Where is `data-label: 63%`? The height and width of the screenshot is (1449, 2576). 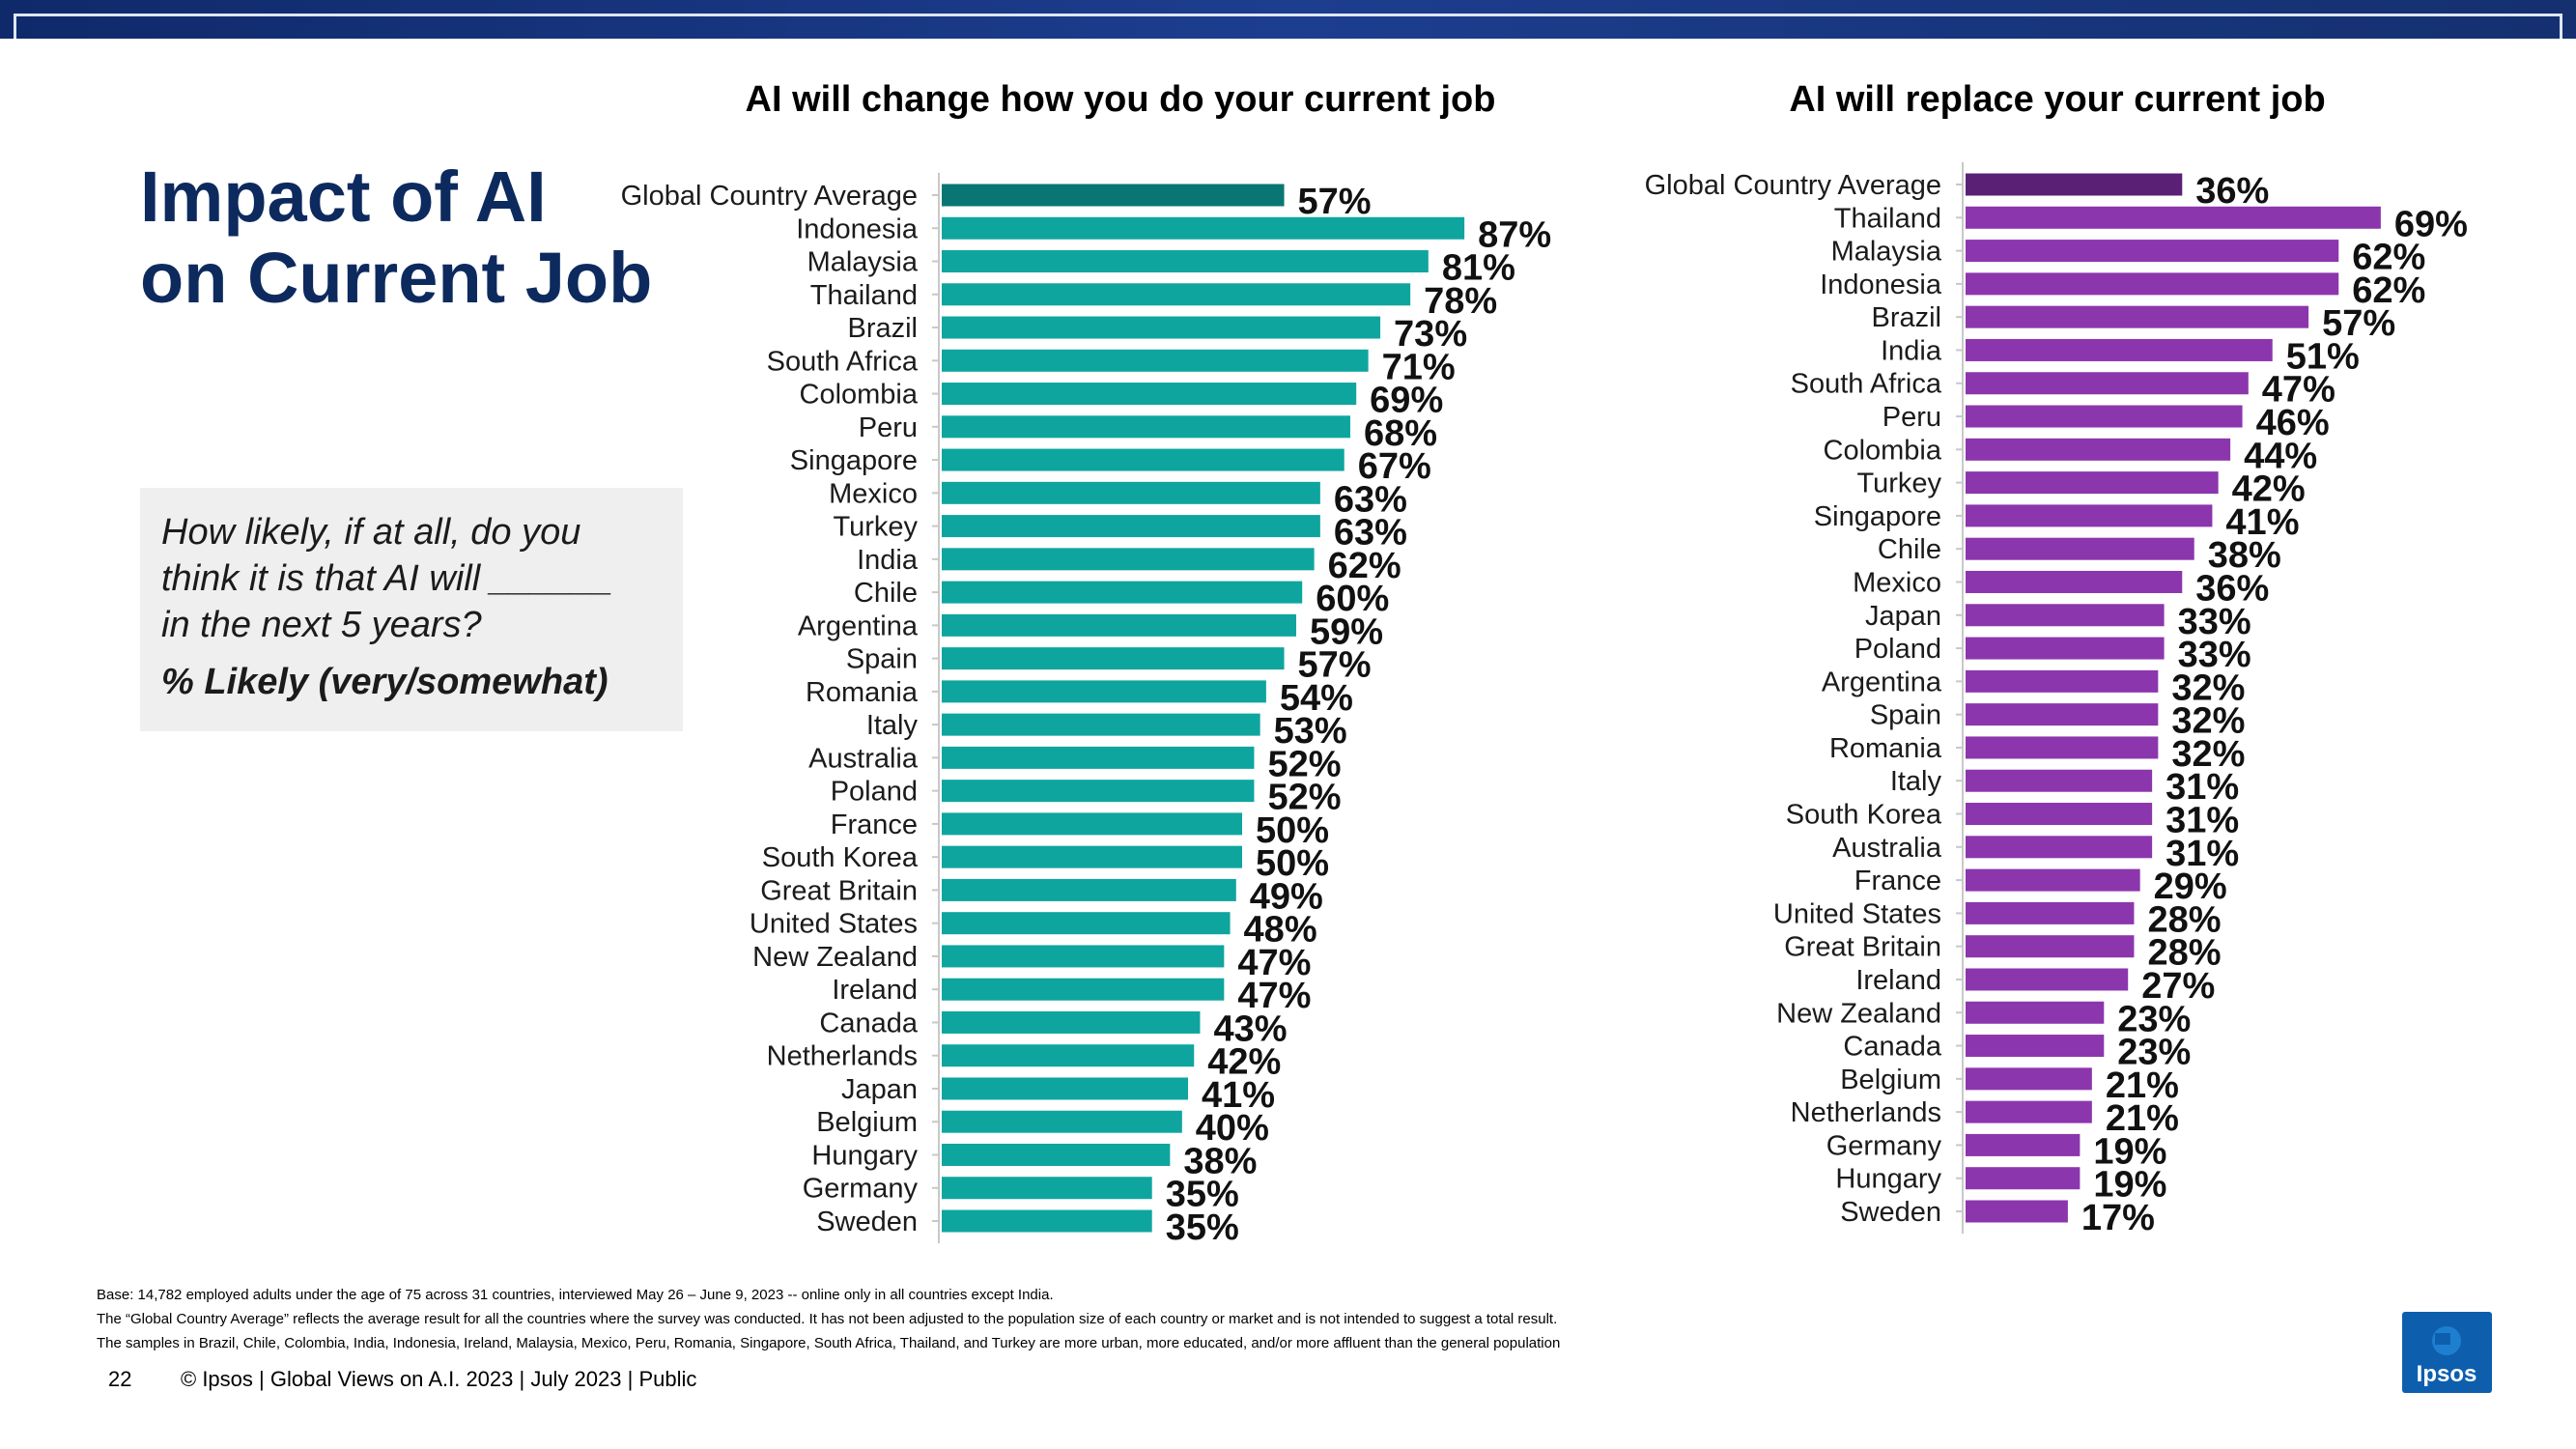 data-label: 63% is located at coordinates (1370, 499).